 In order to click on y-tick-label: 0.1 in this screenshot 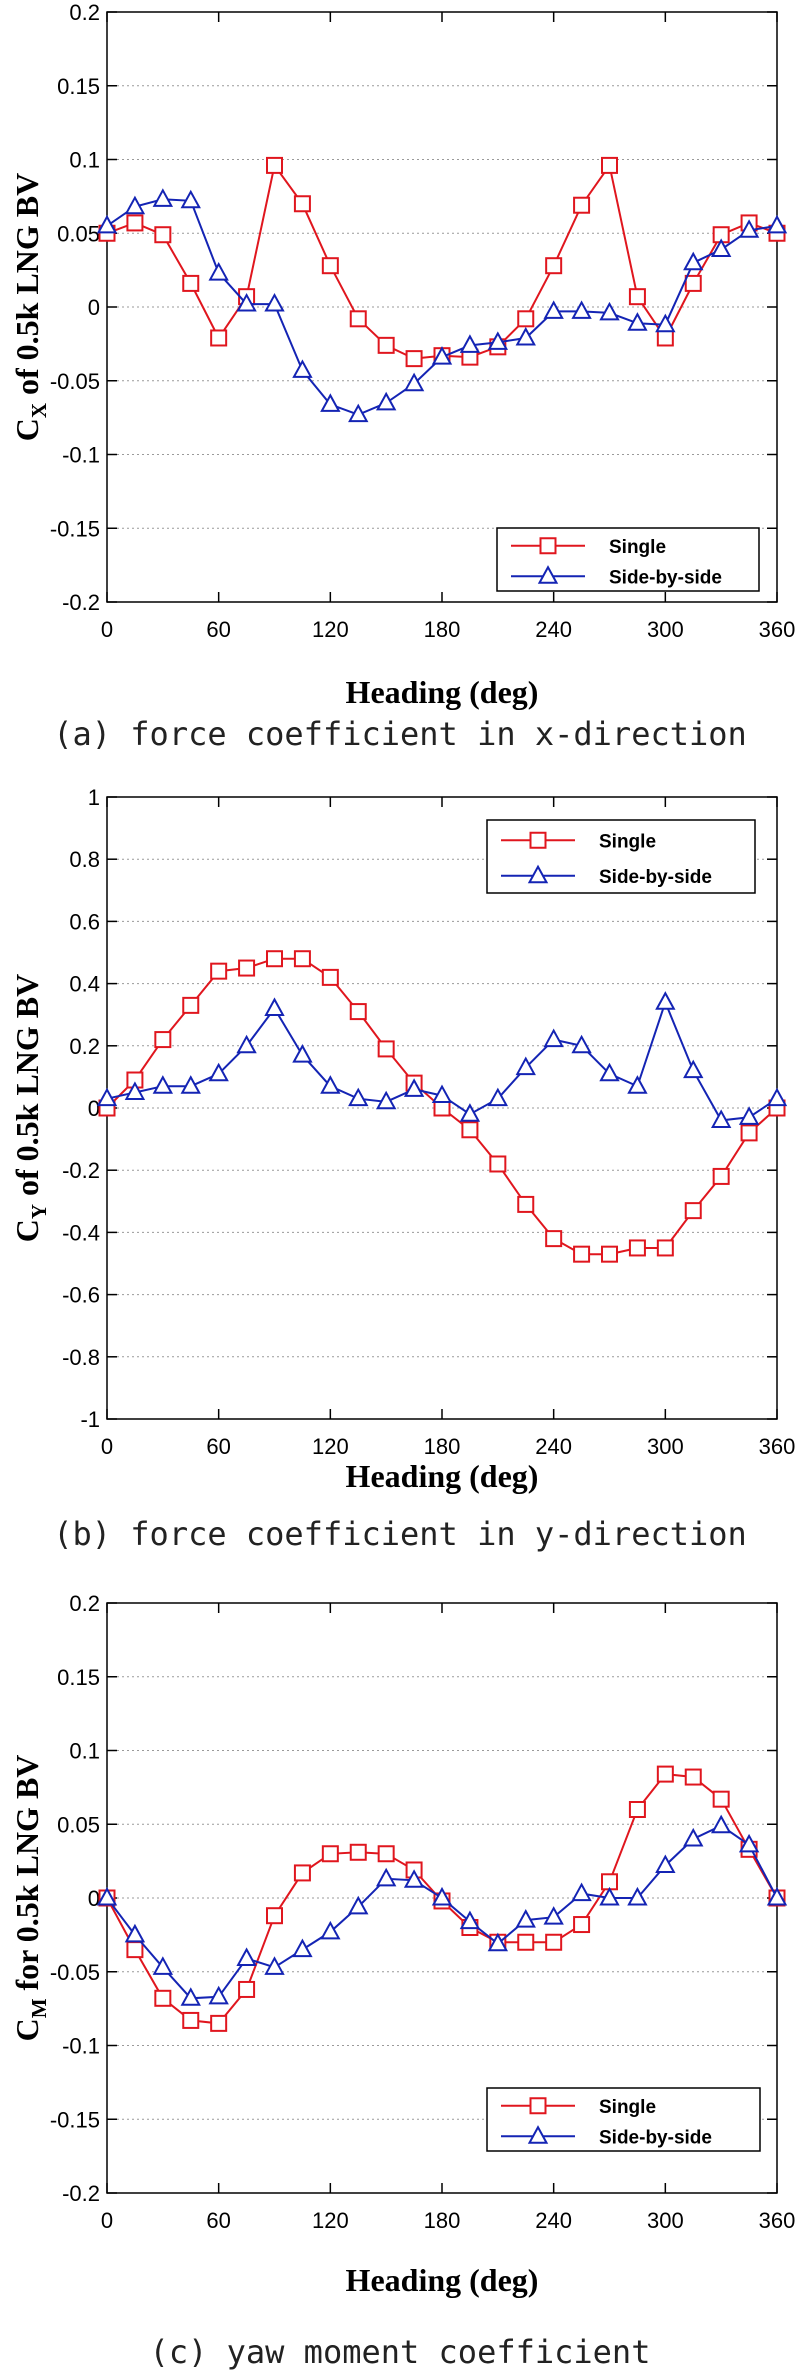, I will do `click(84, 1751)`.